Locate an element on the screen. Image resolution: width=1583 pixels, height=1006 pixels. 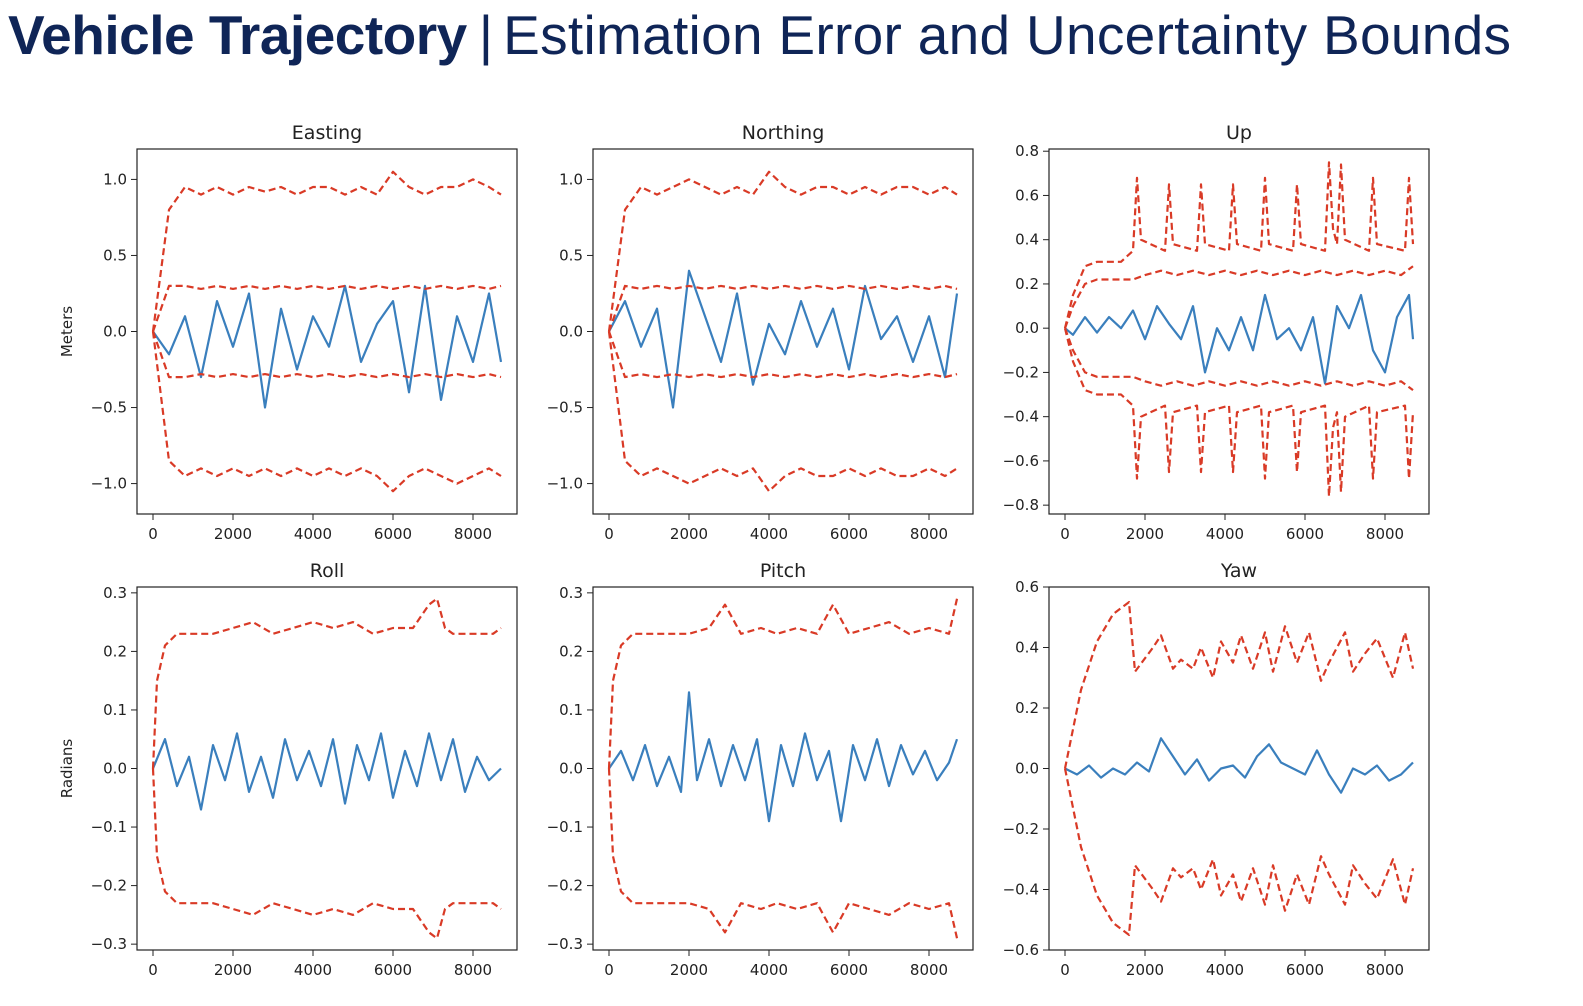
title-rest: Estimation Error and Uncertainty Bounds is located at coordinates (1007, 35).